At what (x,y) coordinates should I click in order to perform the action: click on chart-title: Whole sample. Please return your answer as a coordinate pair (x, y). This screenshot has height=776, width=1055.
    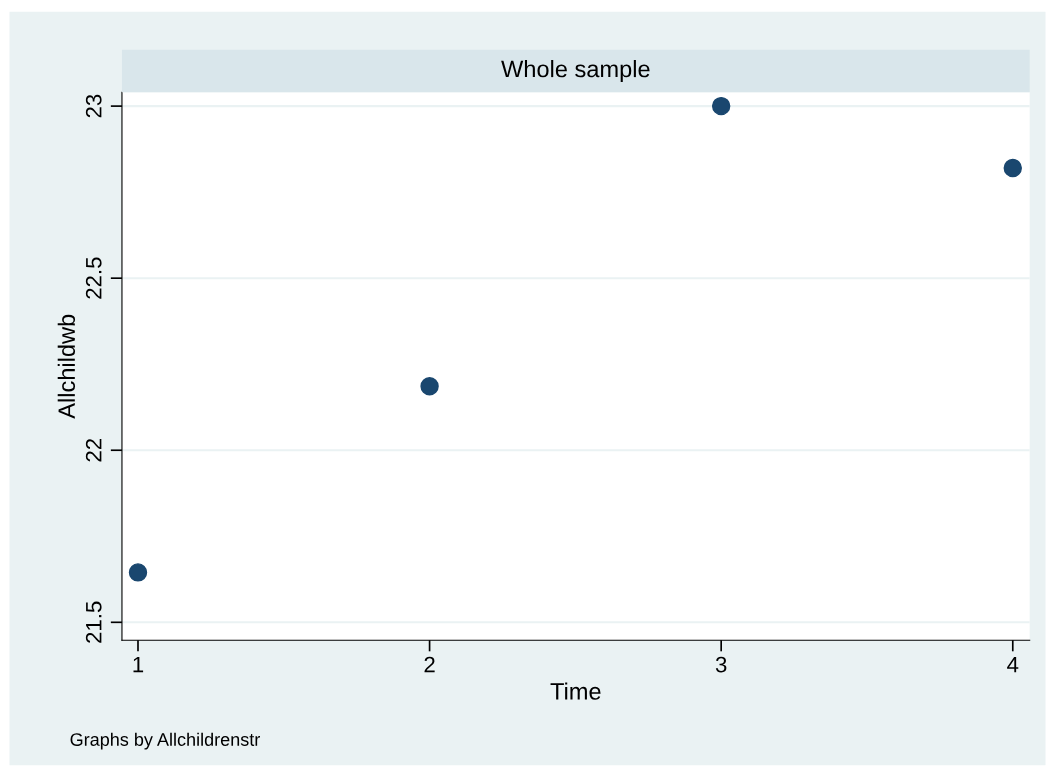
    Looking at the image, I should click on (575, 71).